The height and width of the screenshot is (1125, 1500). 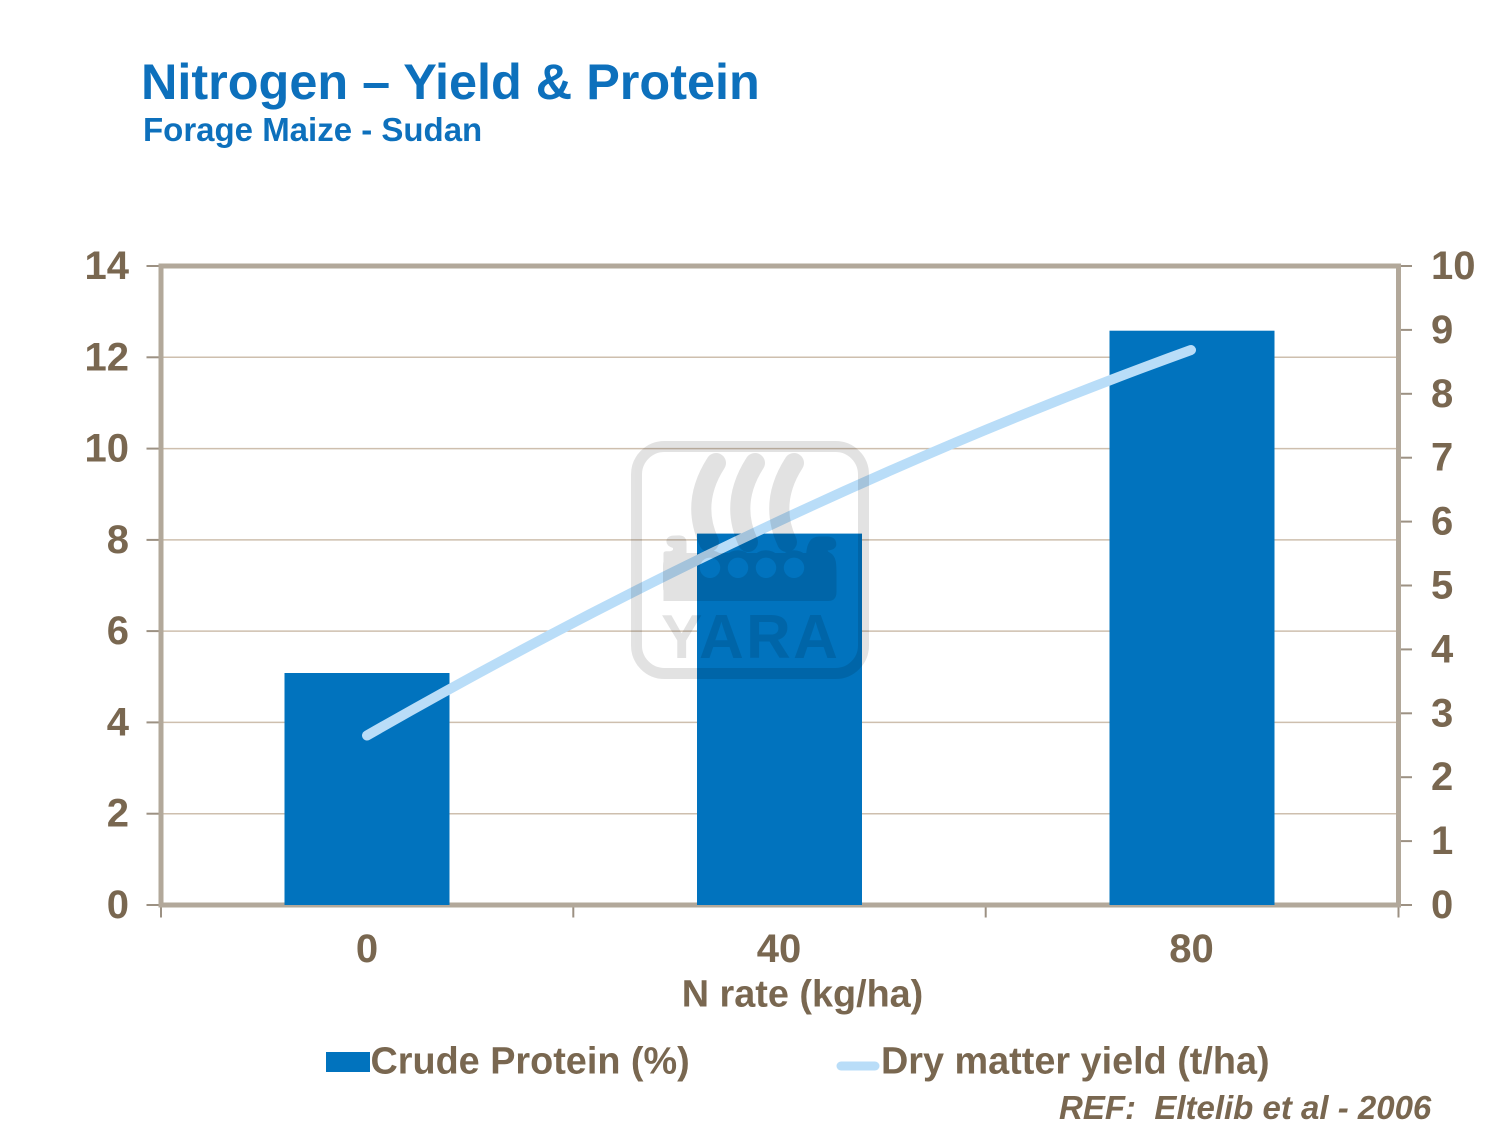 I want to click on svg-text: REF: Eltelib et al - 2006, so click(x=1245, y=1107).